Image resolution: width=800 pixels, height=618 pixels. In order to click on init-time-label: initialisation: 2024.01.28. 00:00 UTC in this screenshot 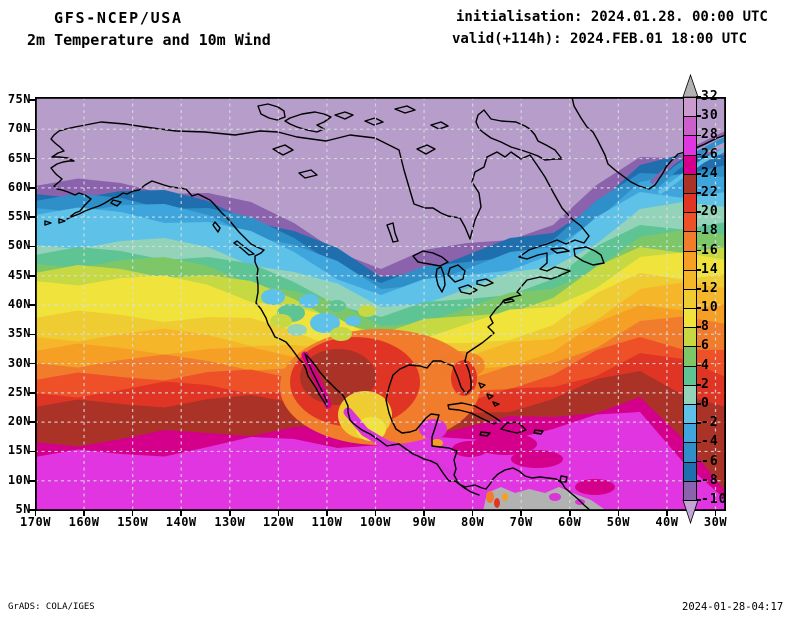, I will do `click(612, 17)`.